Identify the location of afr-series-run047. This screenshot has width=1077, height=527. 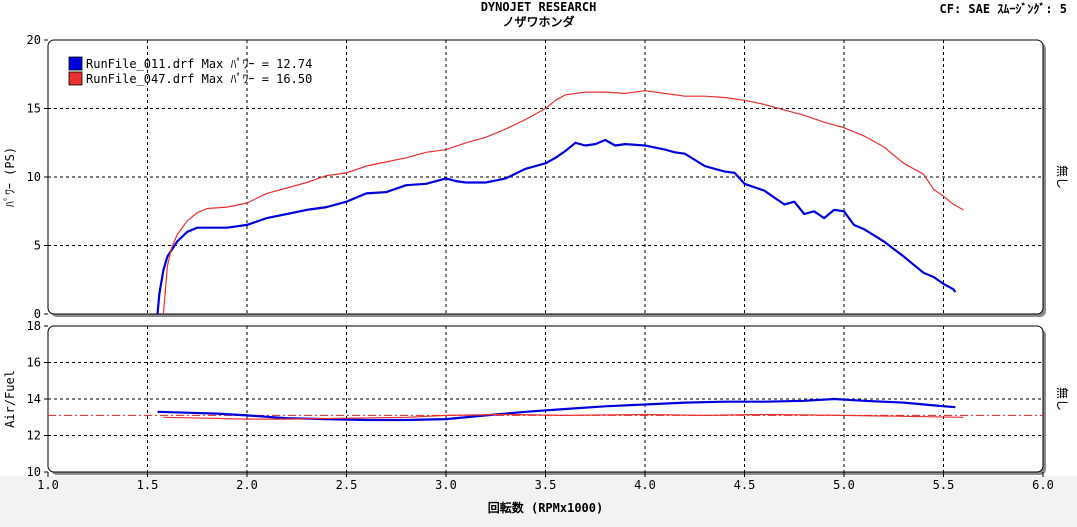
(563, 416).